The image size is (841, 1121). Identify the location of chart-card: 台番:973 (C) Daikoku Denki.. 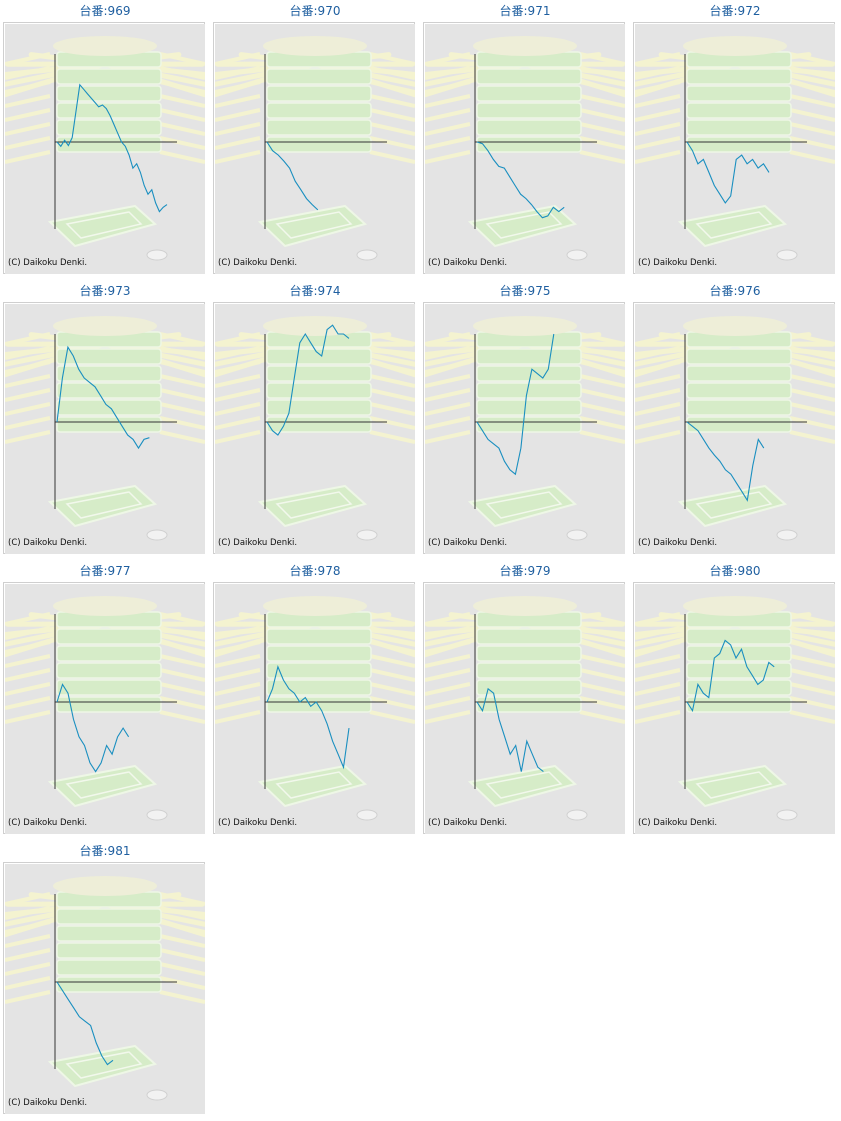
(105, 420).